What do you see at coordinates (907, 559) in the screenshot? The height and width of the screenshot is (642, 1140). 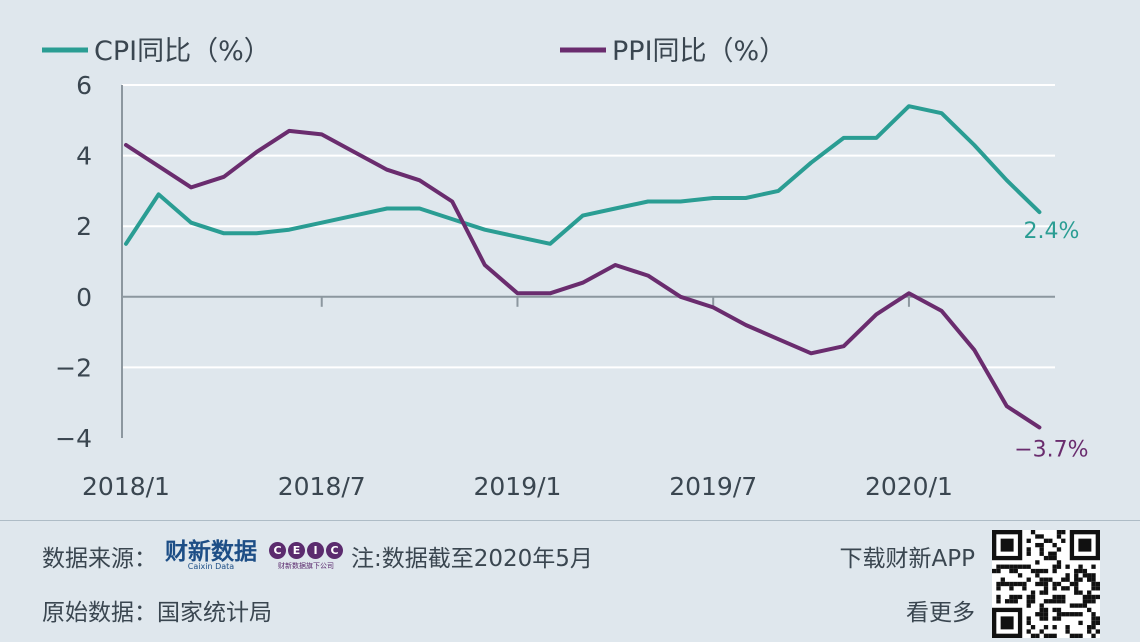 I see `download-app-text: 下载财新APP` at bounding box center [907, 559].